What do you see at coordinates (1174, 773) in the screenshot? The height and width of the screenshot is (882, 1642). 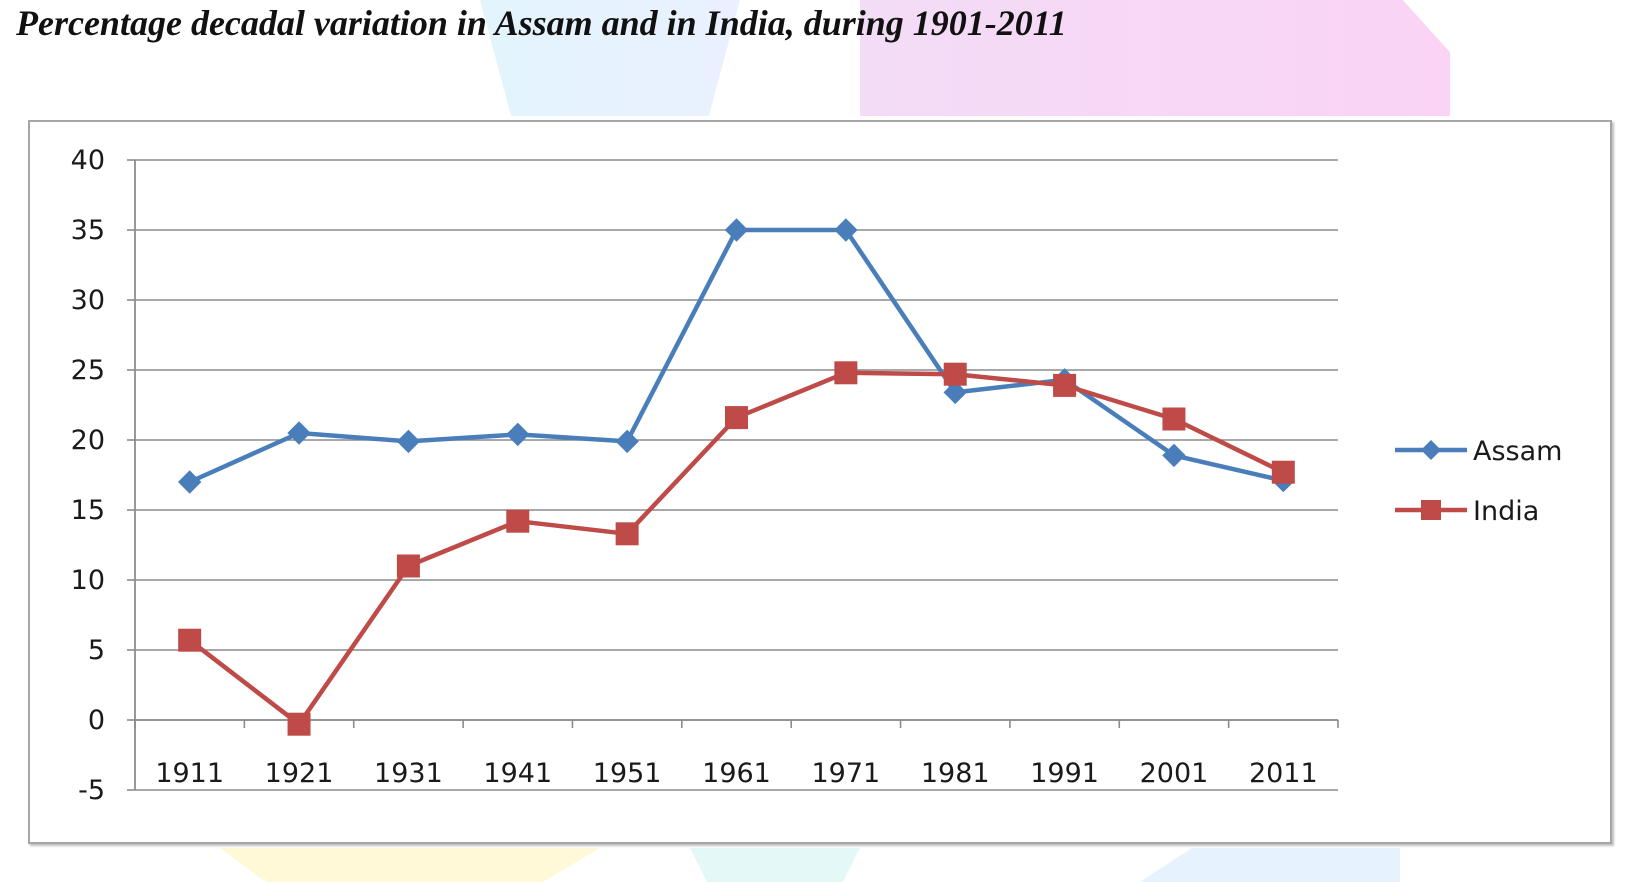 I see `x-tick-label: 2001` at bounding box center [1174, 773].